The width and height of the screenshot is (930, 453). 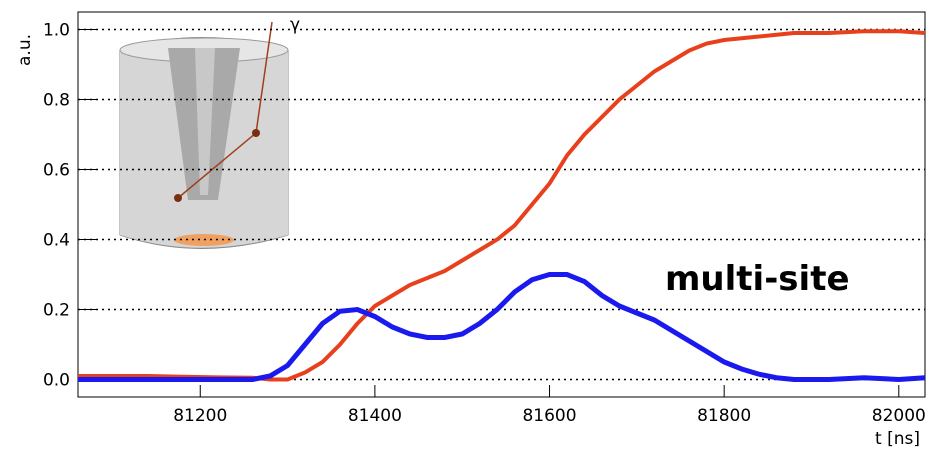 I want to click on x-tick-label: 81600, so click(x=549, y=416).